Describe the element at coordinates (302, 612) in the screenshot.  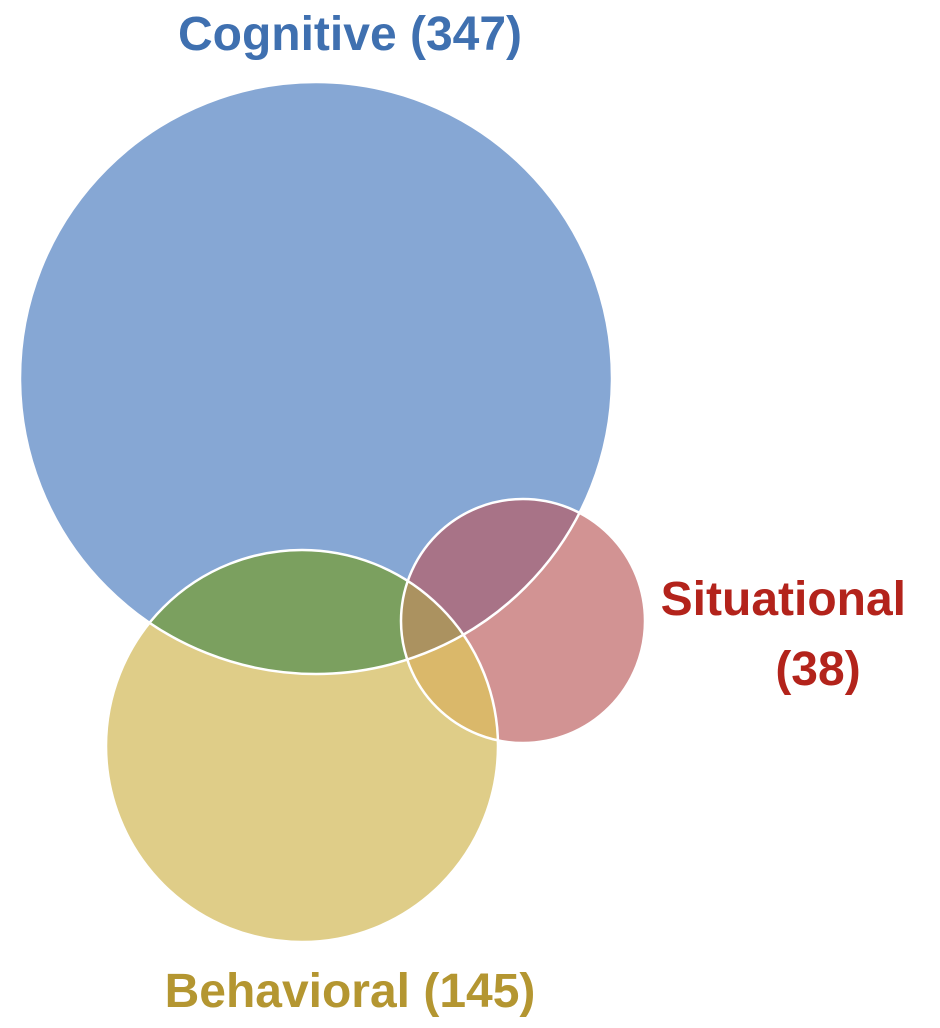
I see `cognitive-behavioral-overlap` at that location.